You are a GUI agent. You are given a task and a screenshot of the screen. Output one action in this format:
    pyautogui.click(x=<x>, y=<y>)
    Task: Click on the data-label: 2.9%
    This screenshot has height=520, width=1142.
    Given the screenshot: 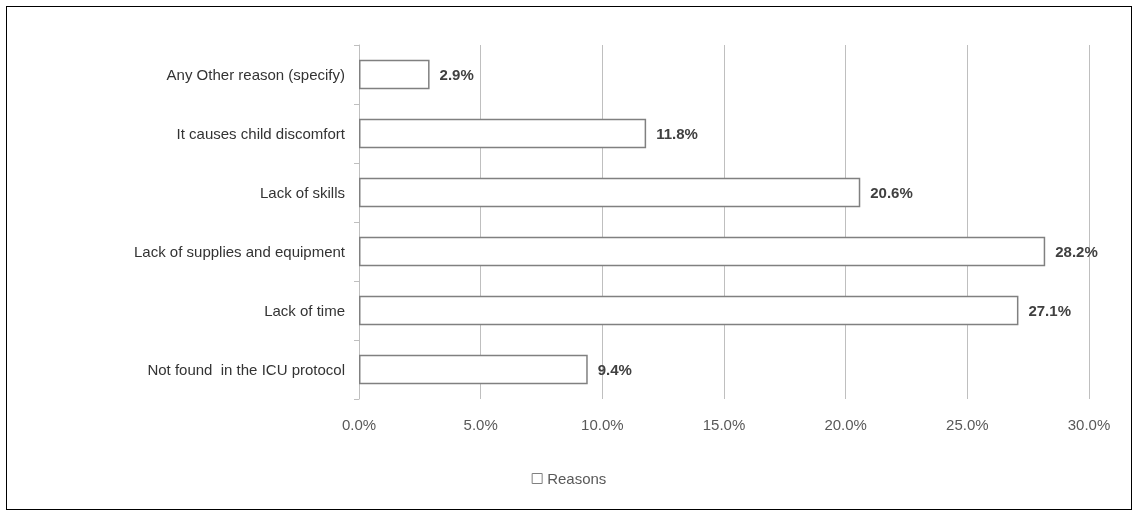 What is the action you would take?
    pyautogui.click(x=456, y=74)
    